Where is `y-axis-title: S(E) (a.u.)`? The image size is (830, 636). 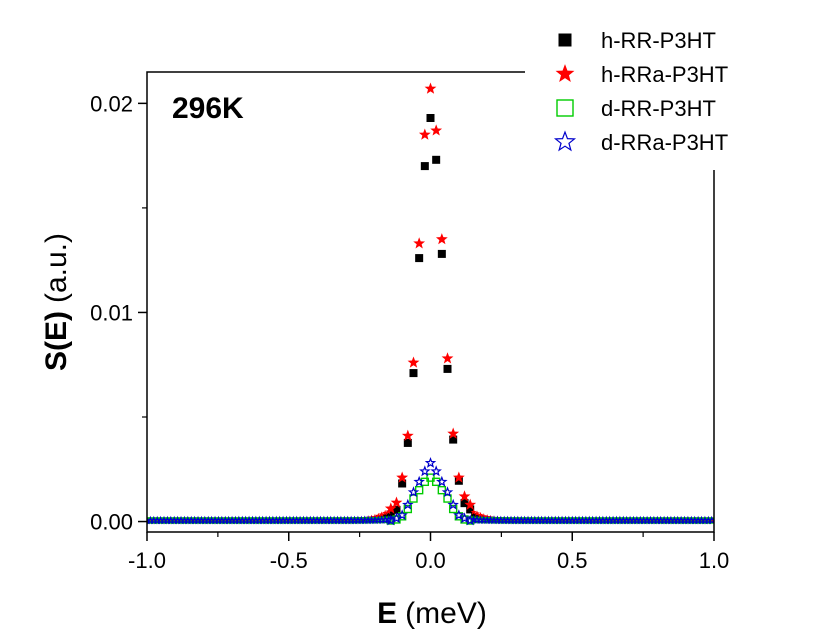
y-axis-title: S(E) (a.u.) is located at coordinates (56, 302).